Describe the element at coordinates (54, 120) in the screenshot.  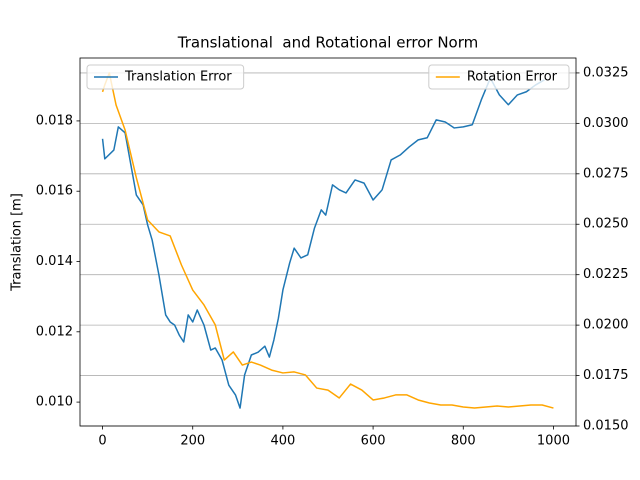
I see `y-tick-label: 0.018` at that location.